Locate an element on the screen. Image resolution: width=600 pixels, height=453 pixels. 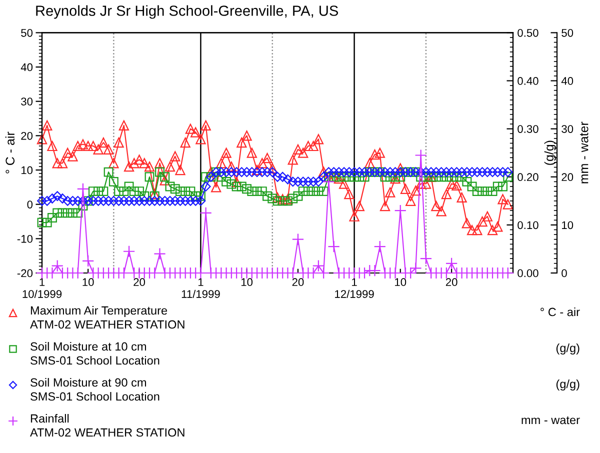
y3-axis-title: mm - water is located at coordinates (584, 153).